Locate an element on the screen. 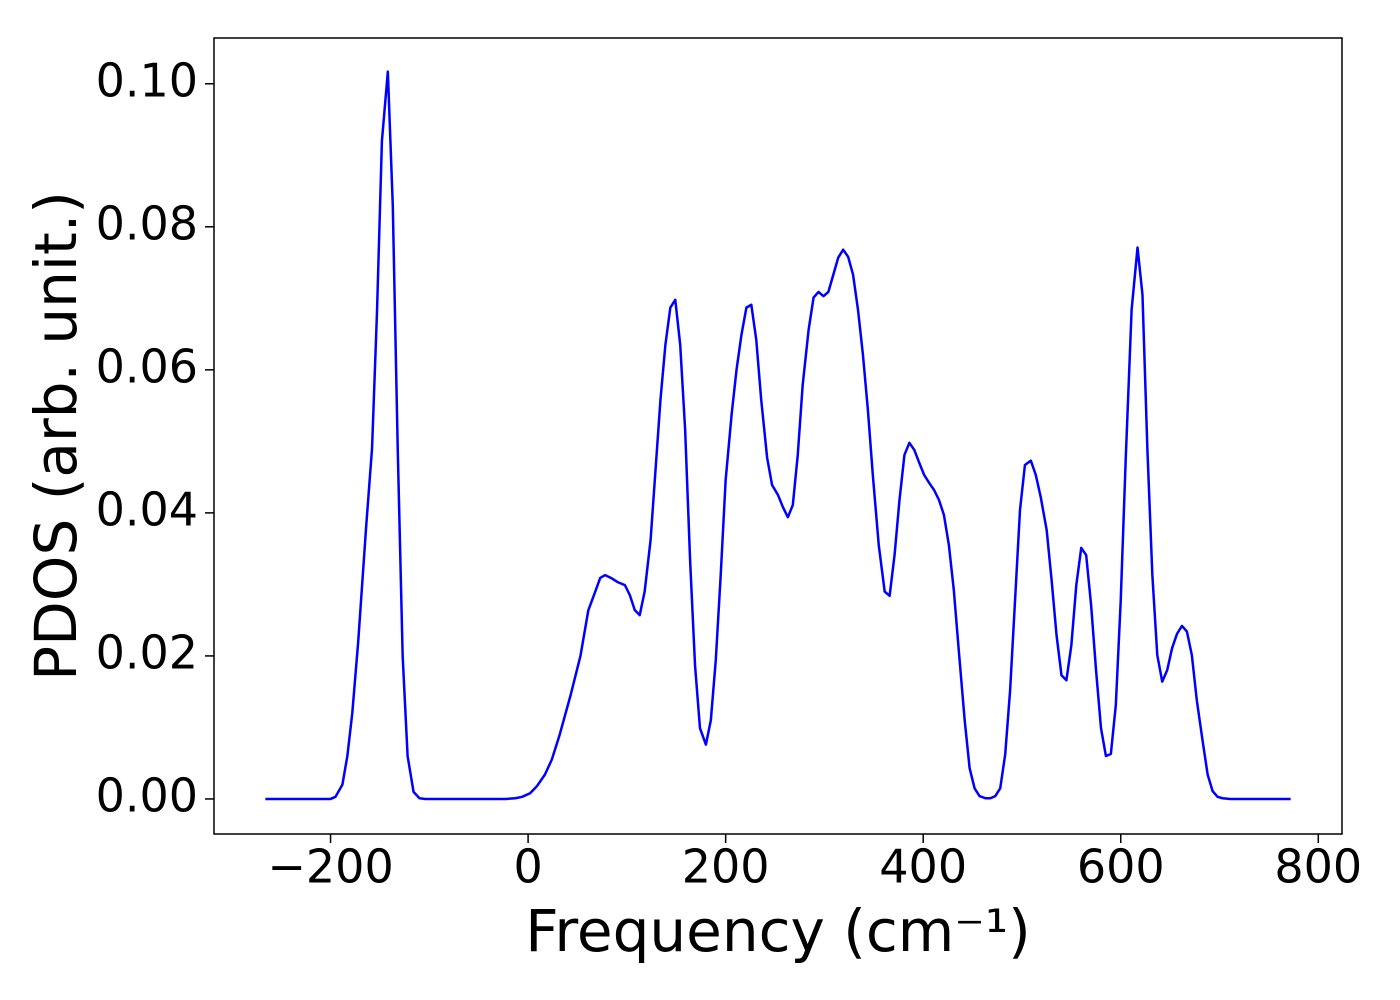 The width and height of the screenshot is (1400, 1000). x-tick-label: 0 is located at coordinates (527, 867).